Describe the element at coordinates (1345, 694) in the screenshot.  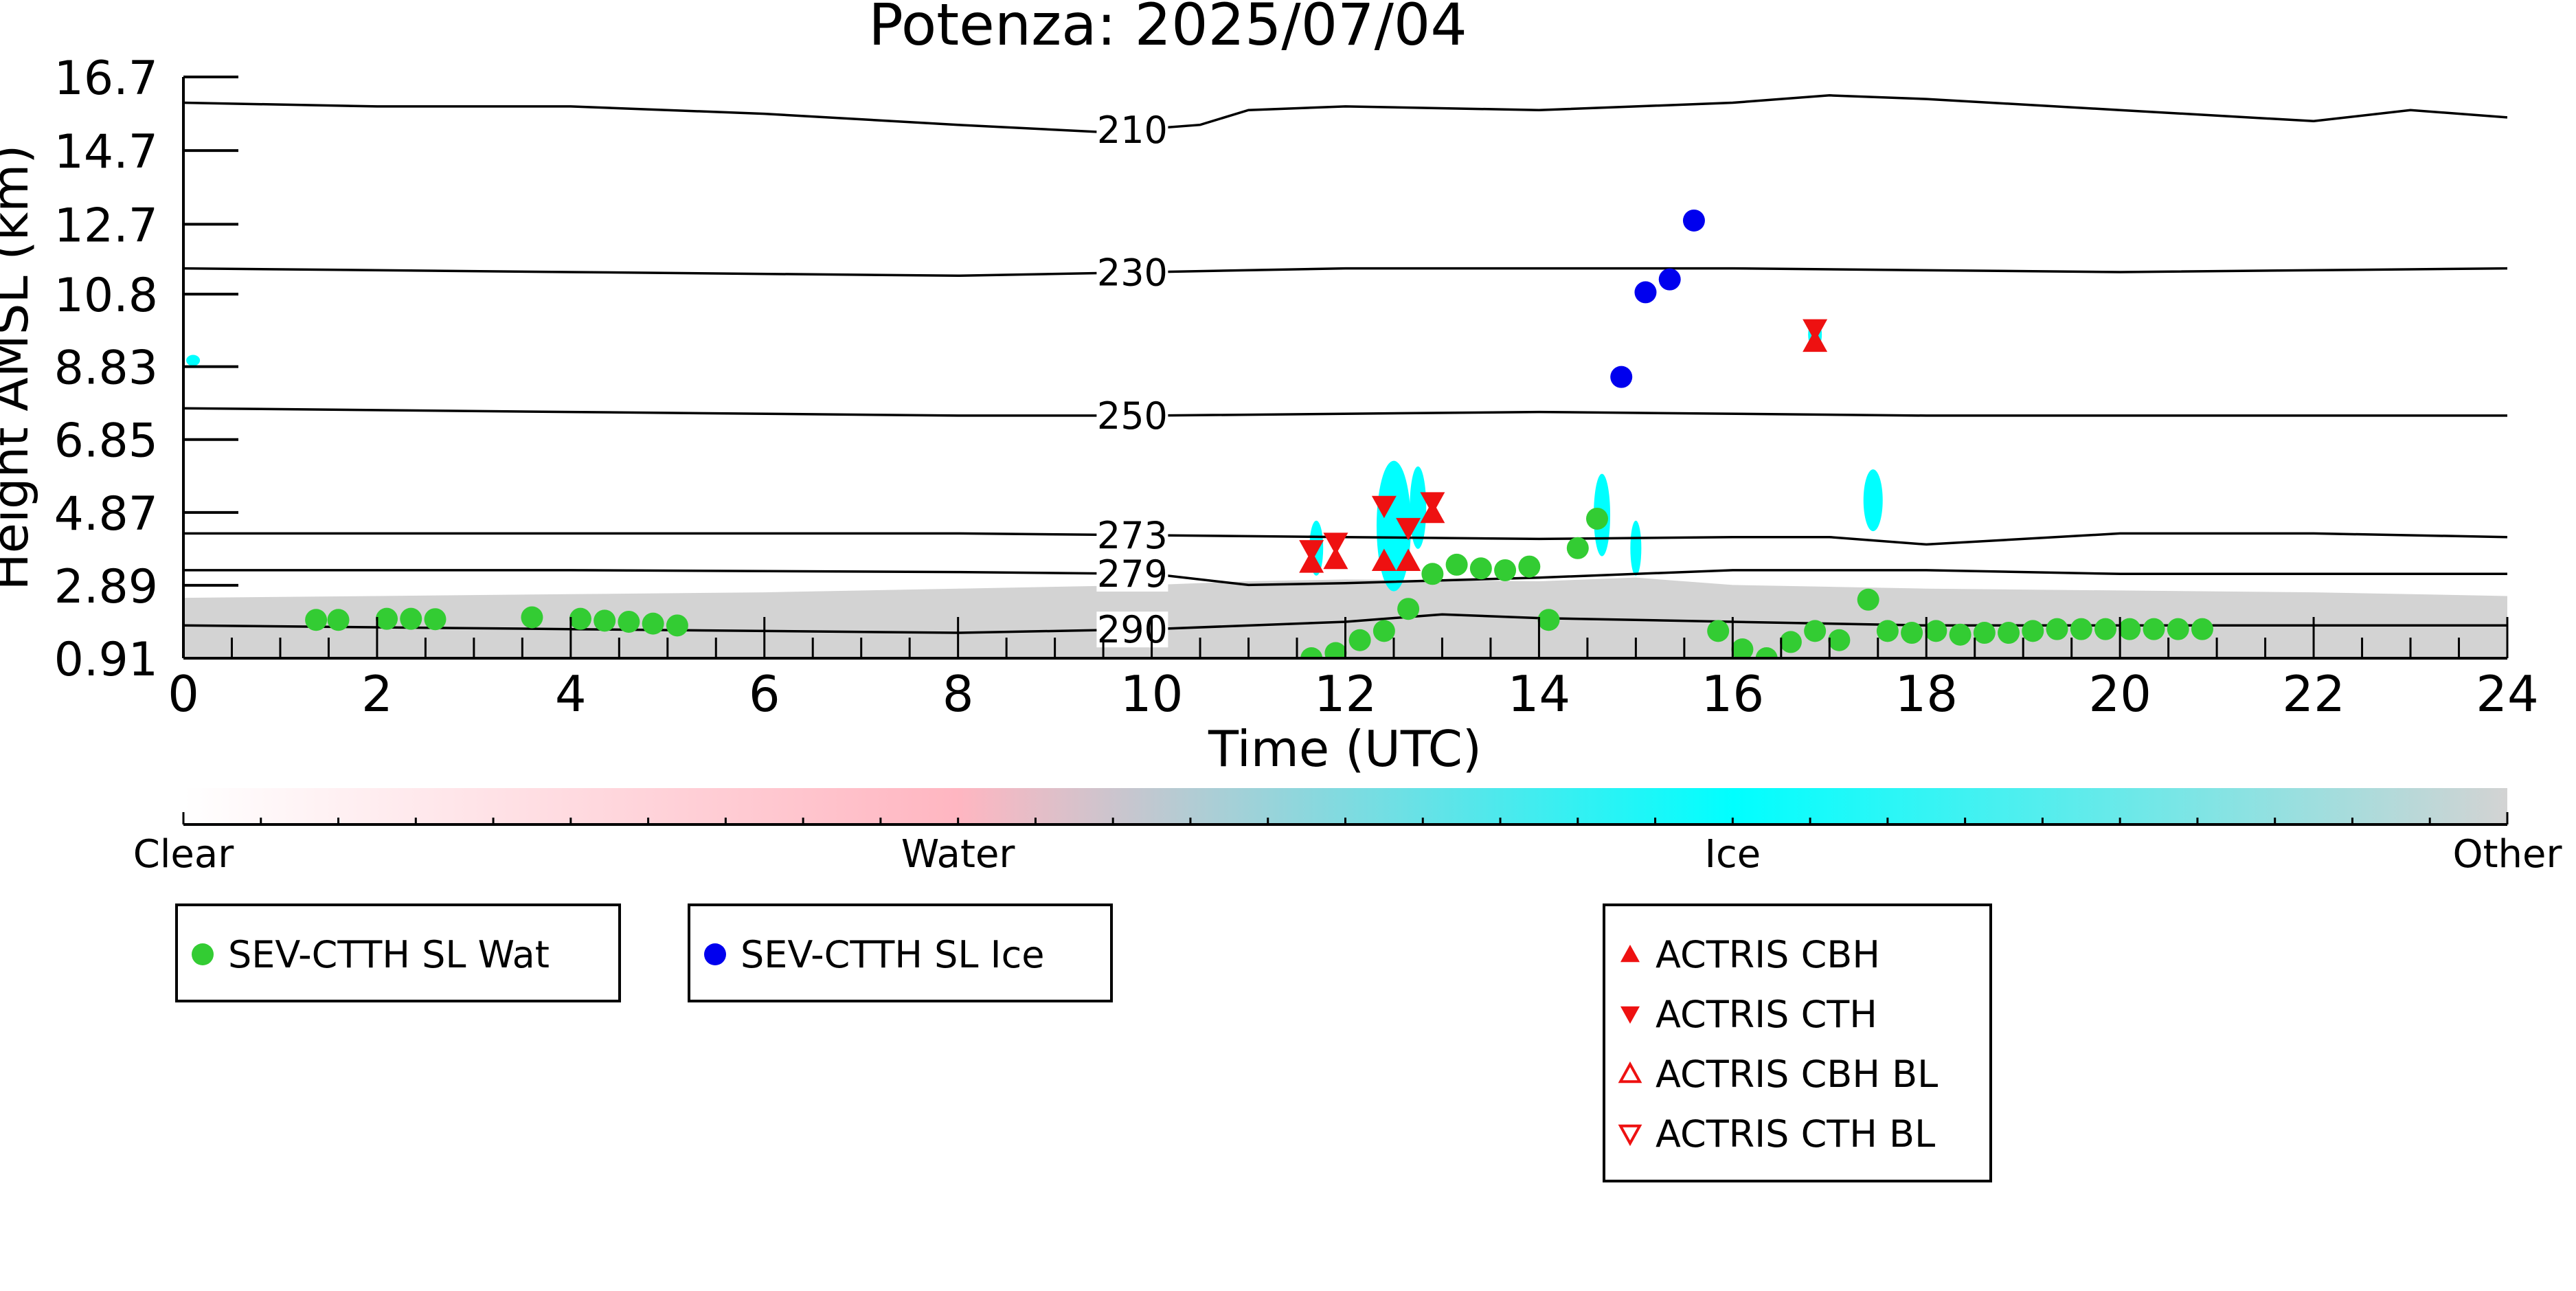
I see `x-tick-label: 12` at that location.